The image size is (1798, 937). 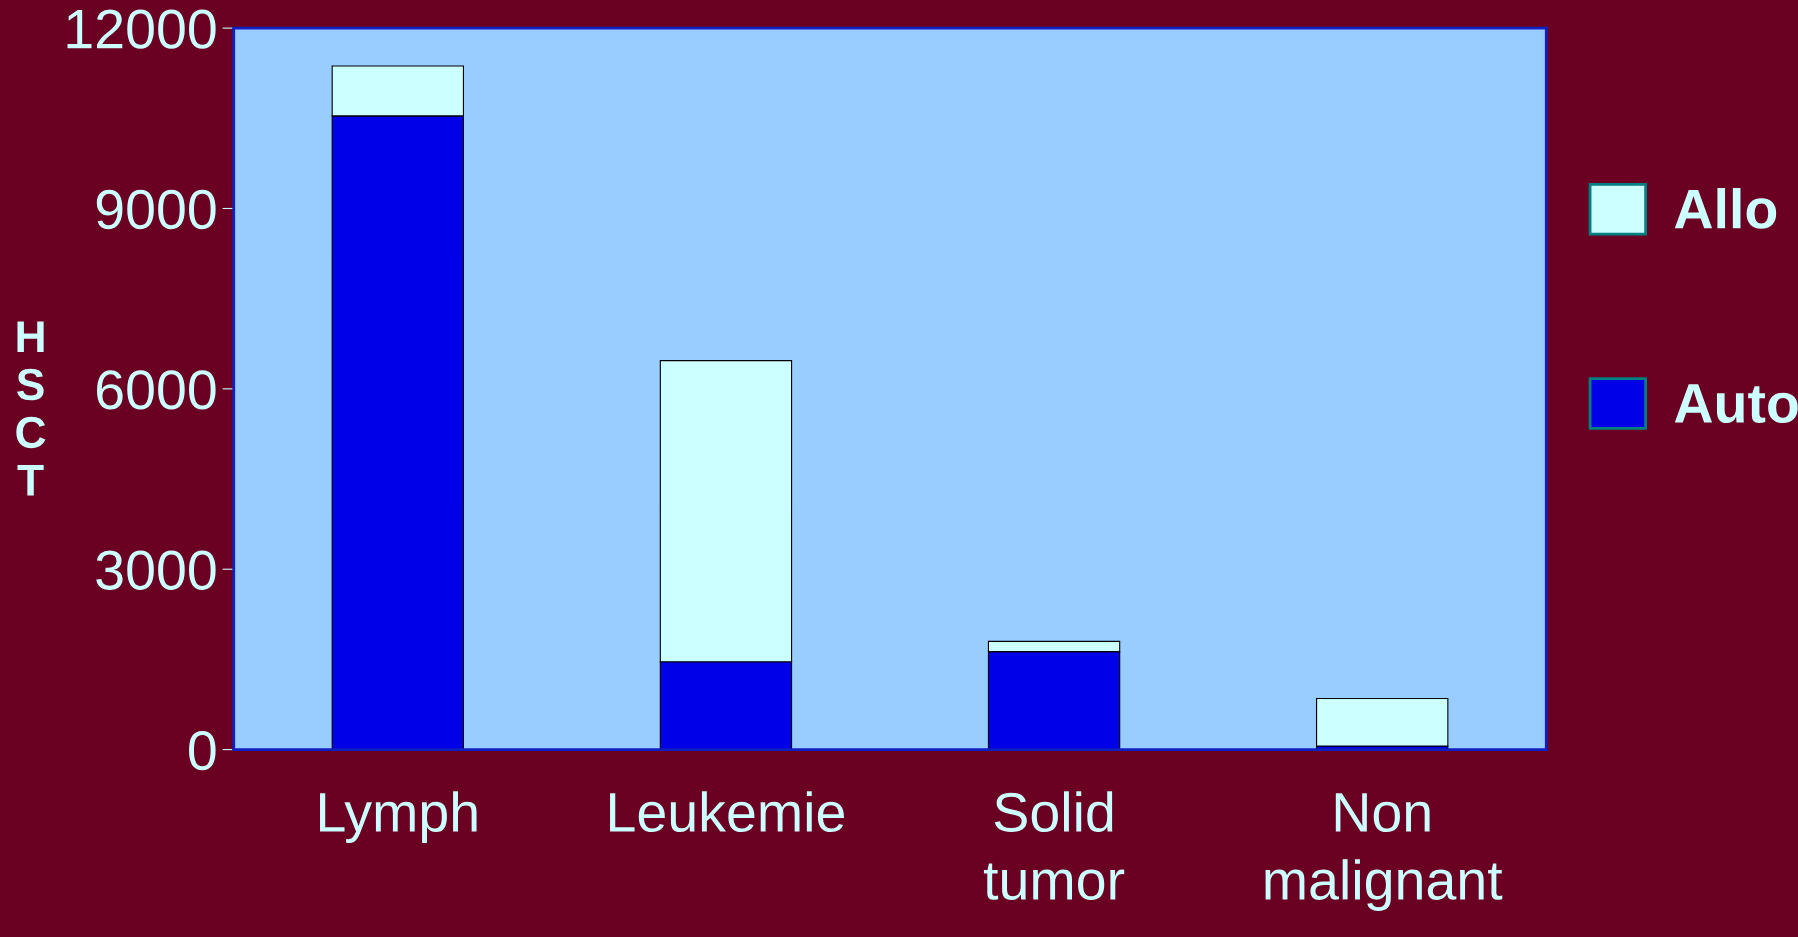 What do you see at coordinates (398, 817) in the screenshot?
I see `x-tick-label: Lymph` at bounding box center [398, 817].